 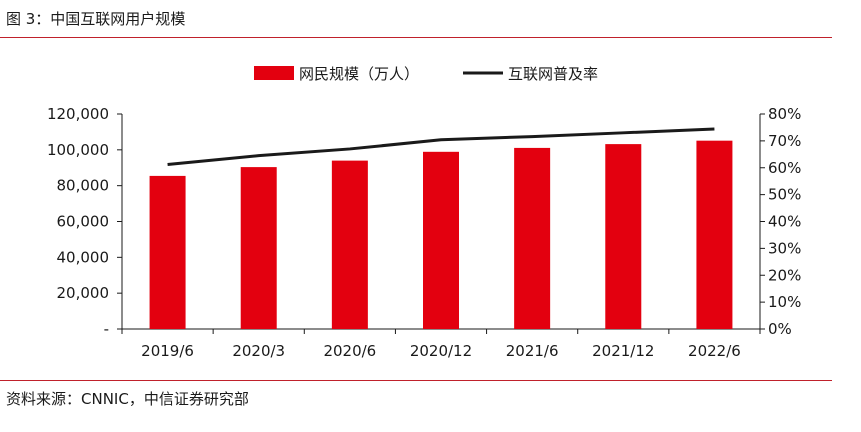 I want to click on y-left-tick-label: 100,000, so click(x=78, y=150).